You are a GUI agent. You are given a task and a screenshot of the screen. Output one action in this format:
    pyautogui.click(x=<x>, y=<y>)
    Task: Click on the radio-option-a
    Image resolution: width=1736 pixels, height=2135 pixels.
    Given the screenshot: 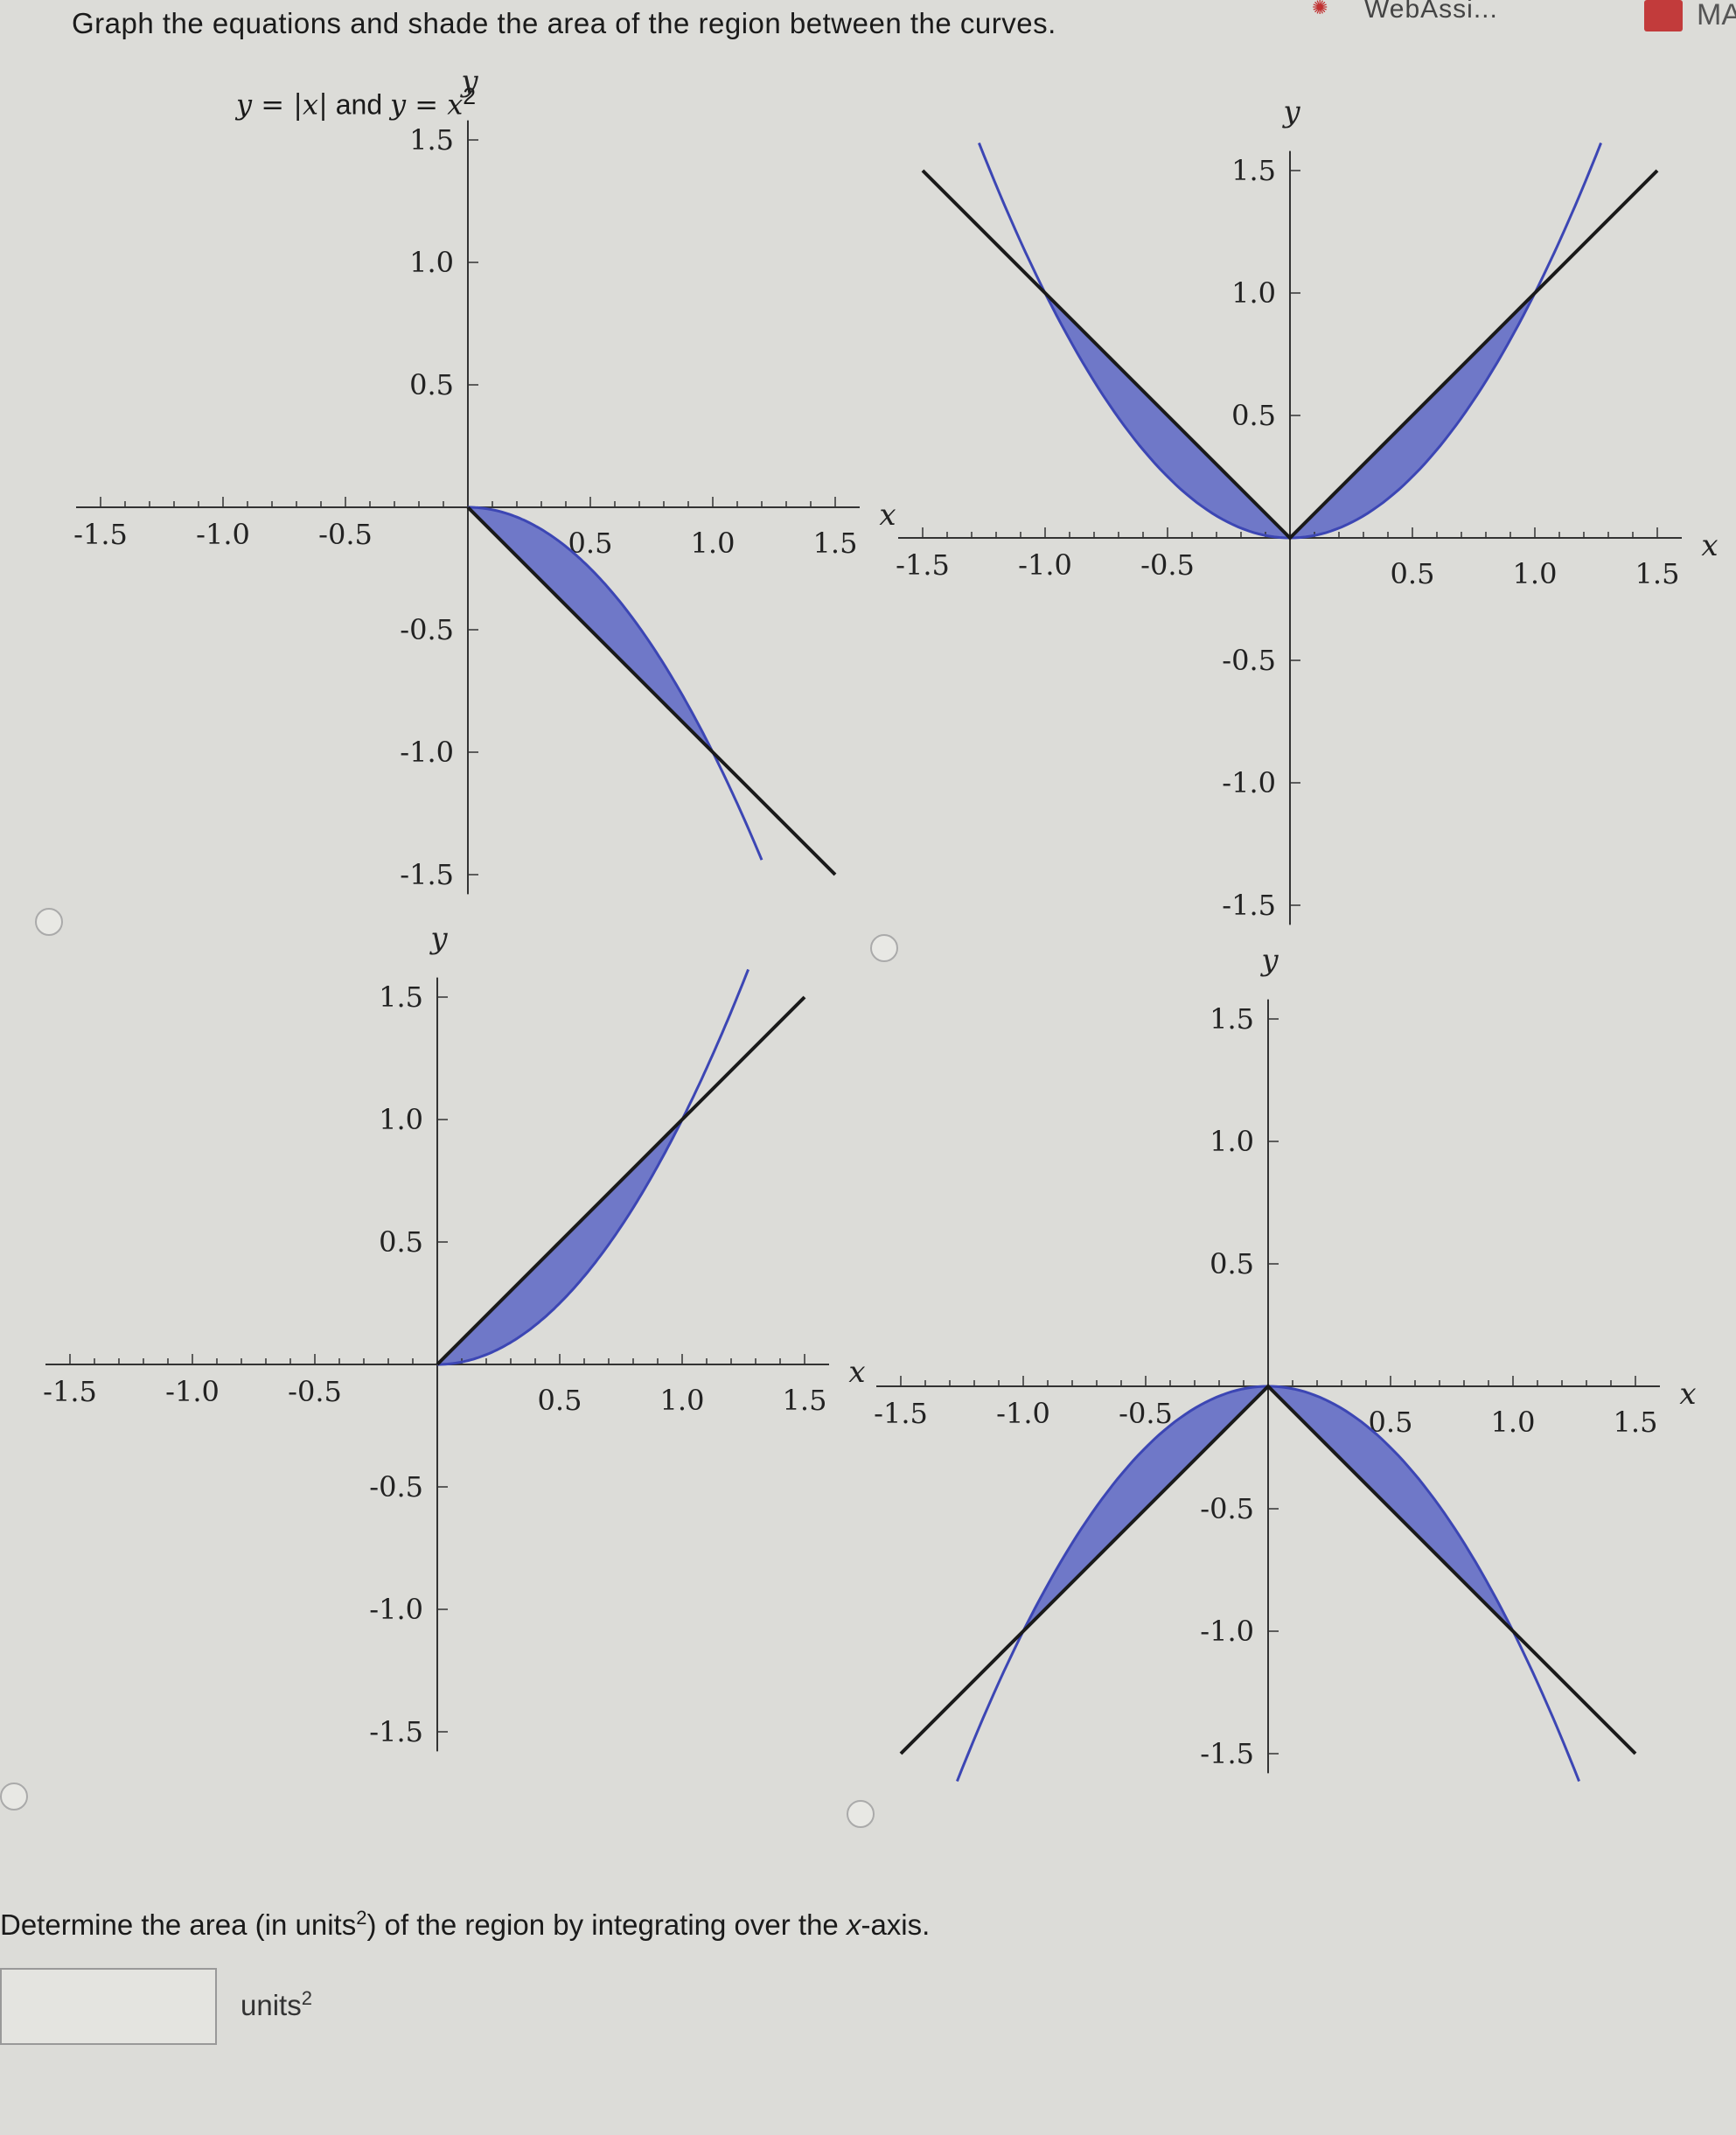 What is the action you would take?
    pyautogui.click(x=49, y=922)
    